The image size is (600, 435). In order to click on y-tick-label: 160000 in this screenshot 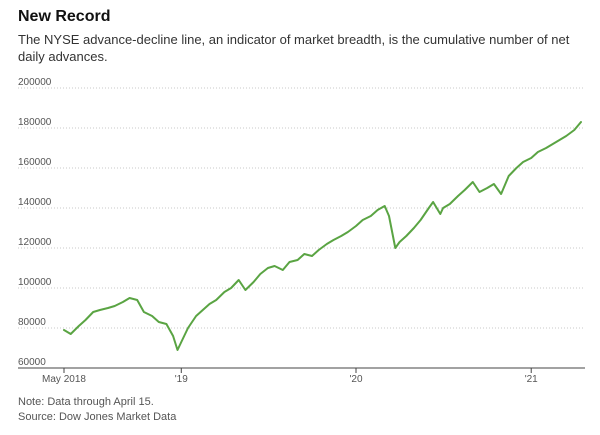, I will do `click(35, 162)`.